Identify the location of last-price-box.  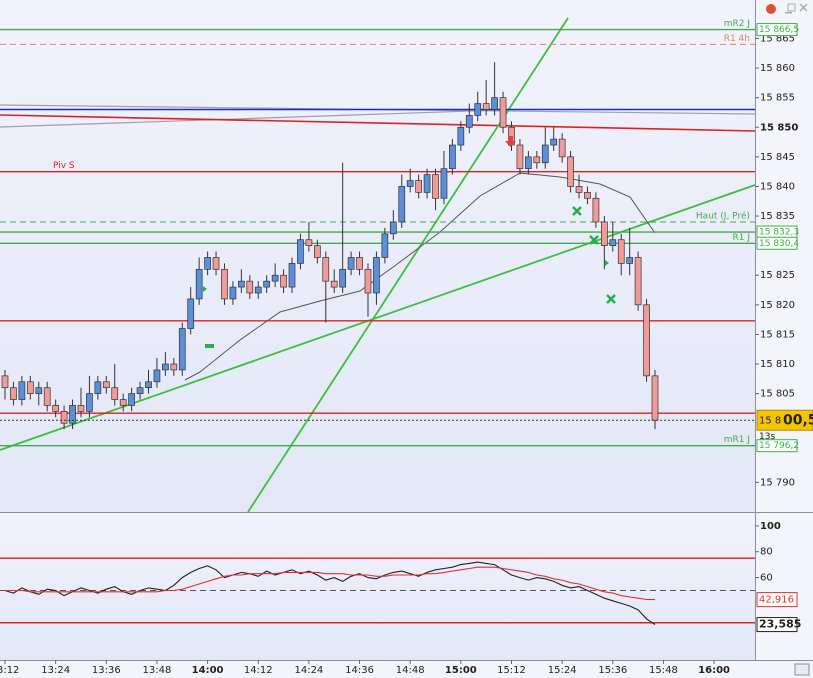
(784, 420).